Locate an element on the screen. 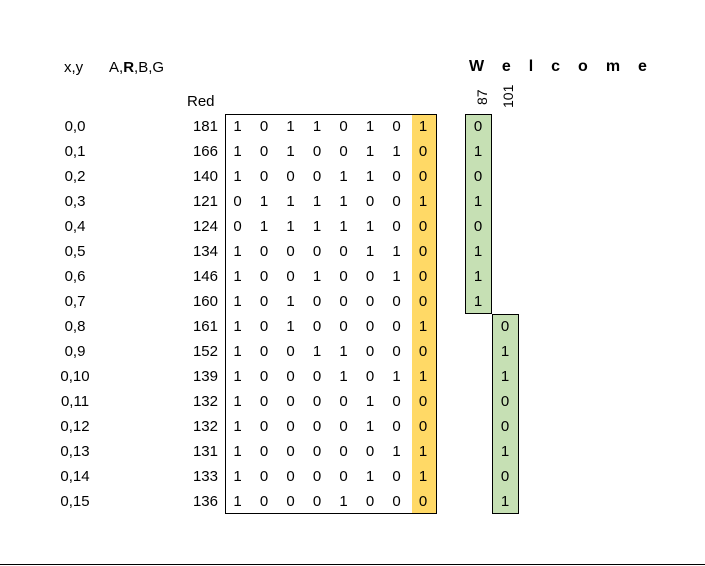 This screenshot has height=566, width=705. red-value-cell: 124 is located at coordinates (205, 226).